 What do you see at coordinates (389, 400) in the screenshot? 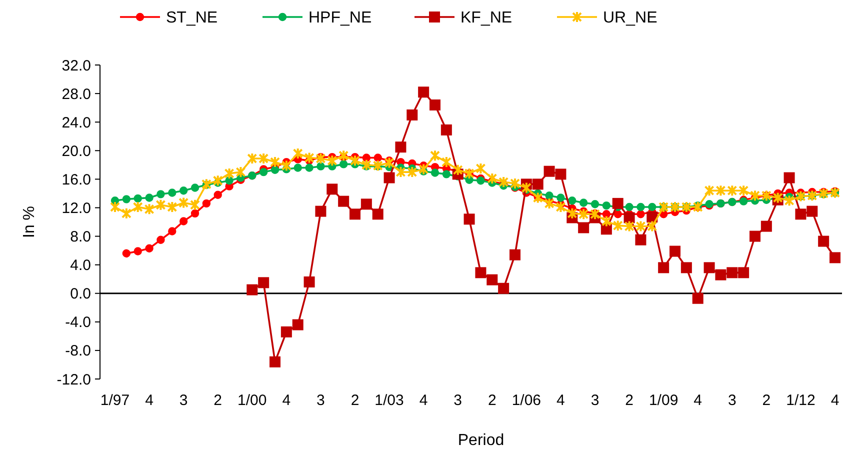
I see `x-tick-label: 1/03` at bounding box center [389, 400].